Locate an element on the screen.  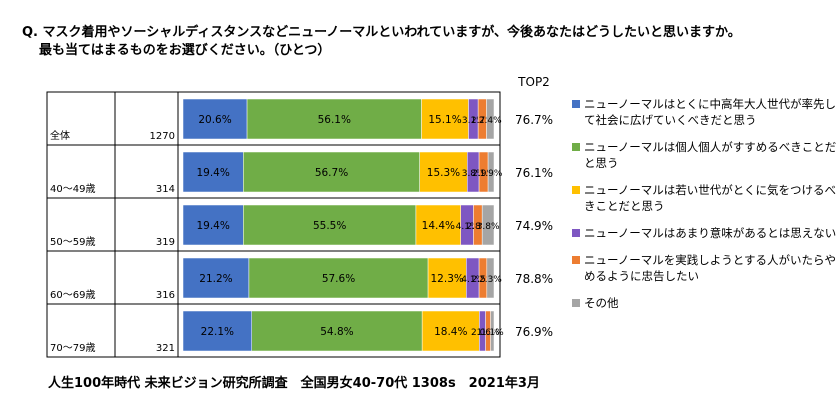
bar-value-label: 2.9% is located at coordinates (483, 174).